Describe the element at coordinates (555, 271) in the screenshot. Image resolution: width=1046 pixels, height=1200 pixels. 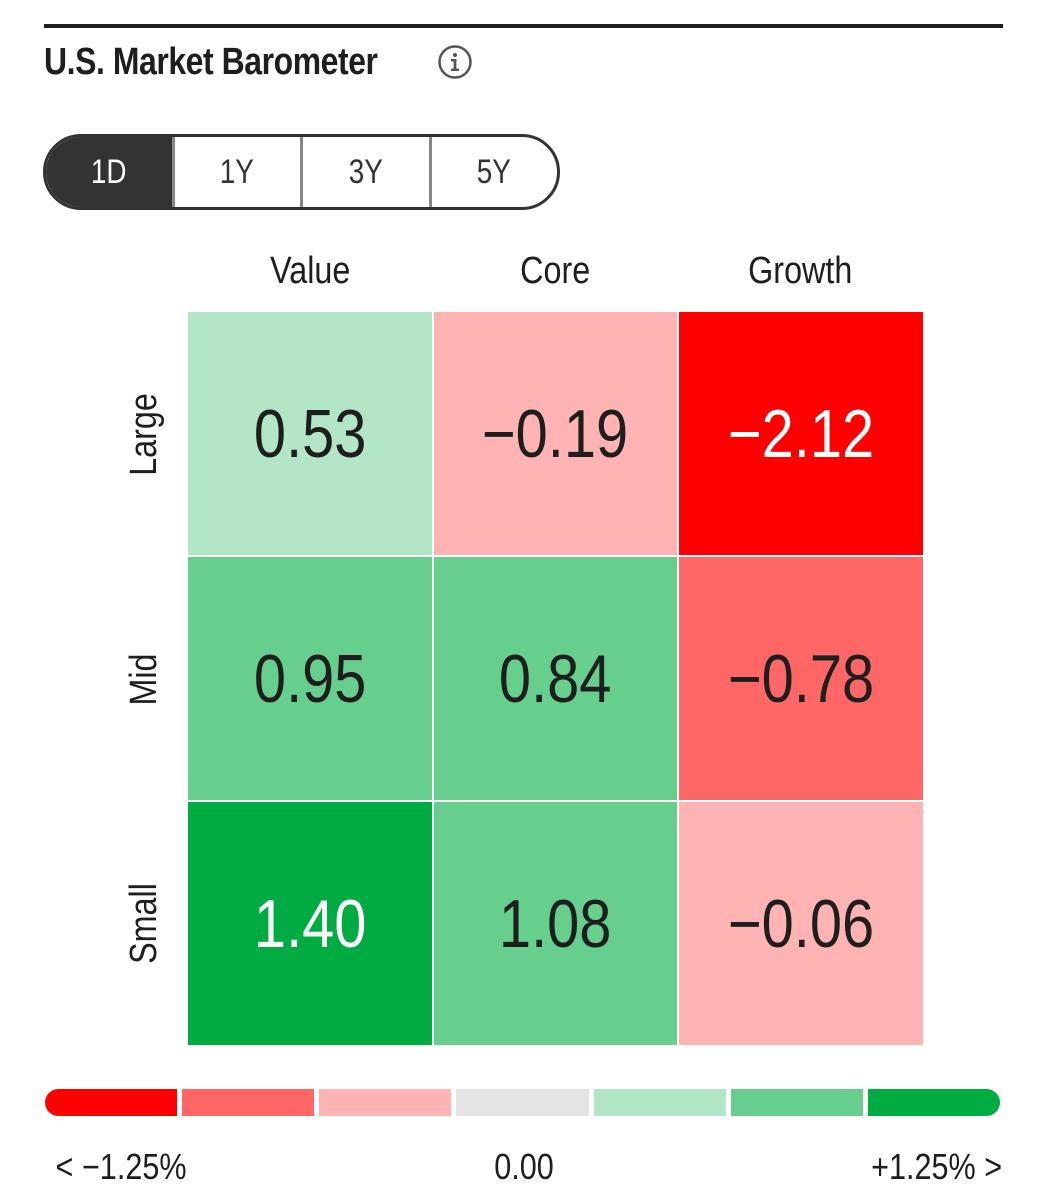
I see `column-label-core: Core` at that location.